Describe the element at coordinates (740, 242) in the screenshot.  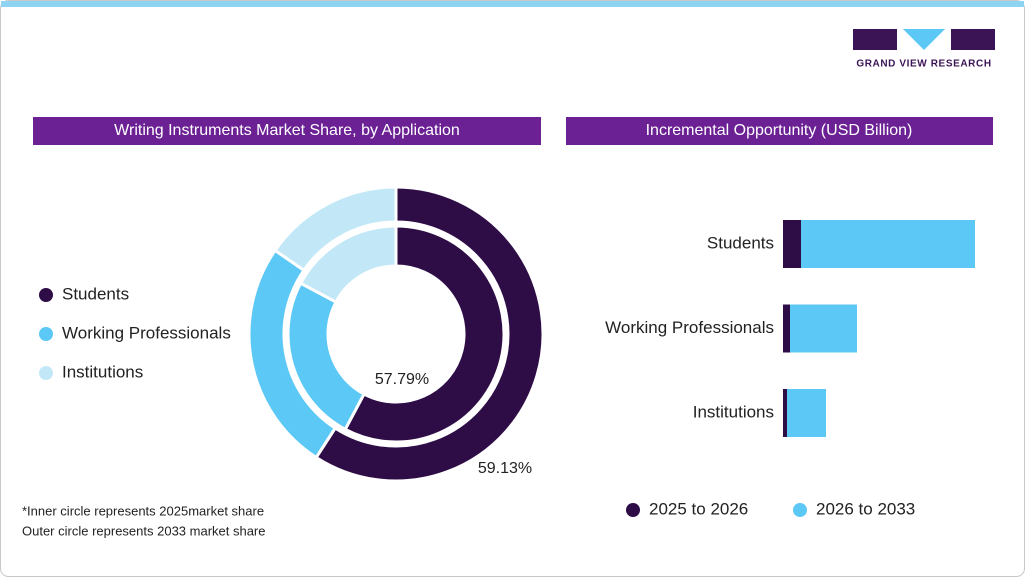
I see `category-label: Students` at that location.